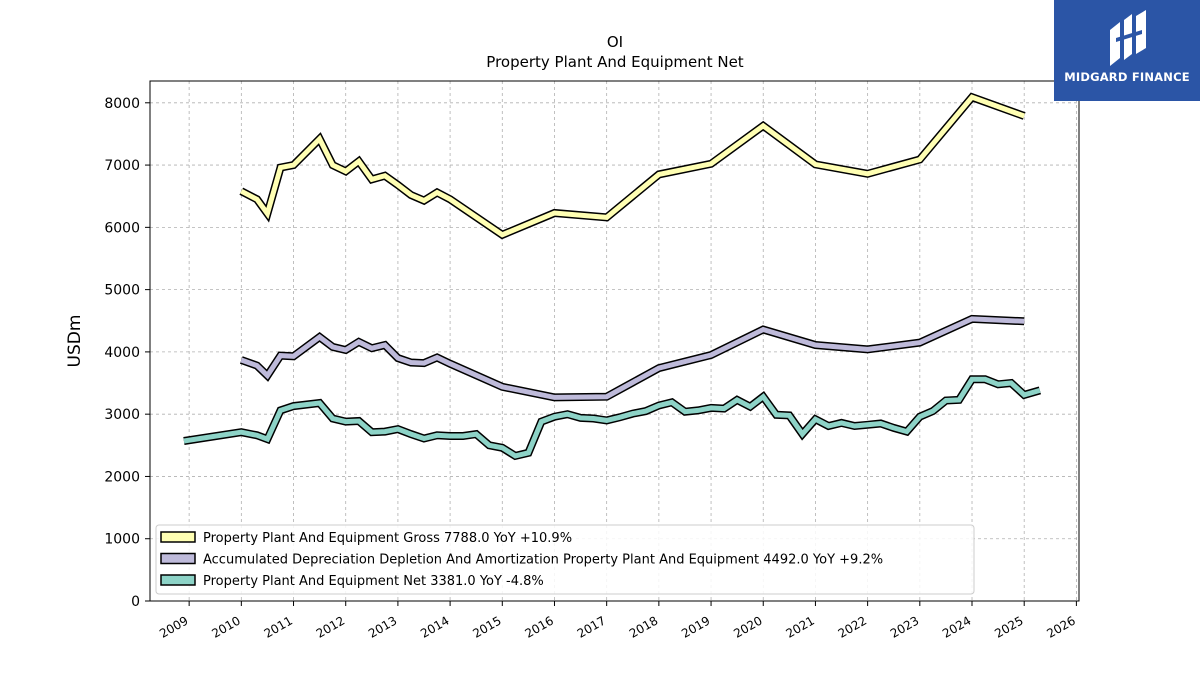 The width and height of the screenshot is (1200, 675). I want to click on x-tick-label: 2013, so click(382, 626).